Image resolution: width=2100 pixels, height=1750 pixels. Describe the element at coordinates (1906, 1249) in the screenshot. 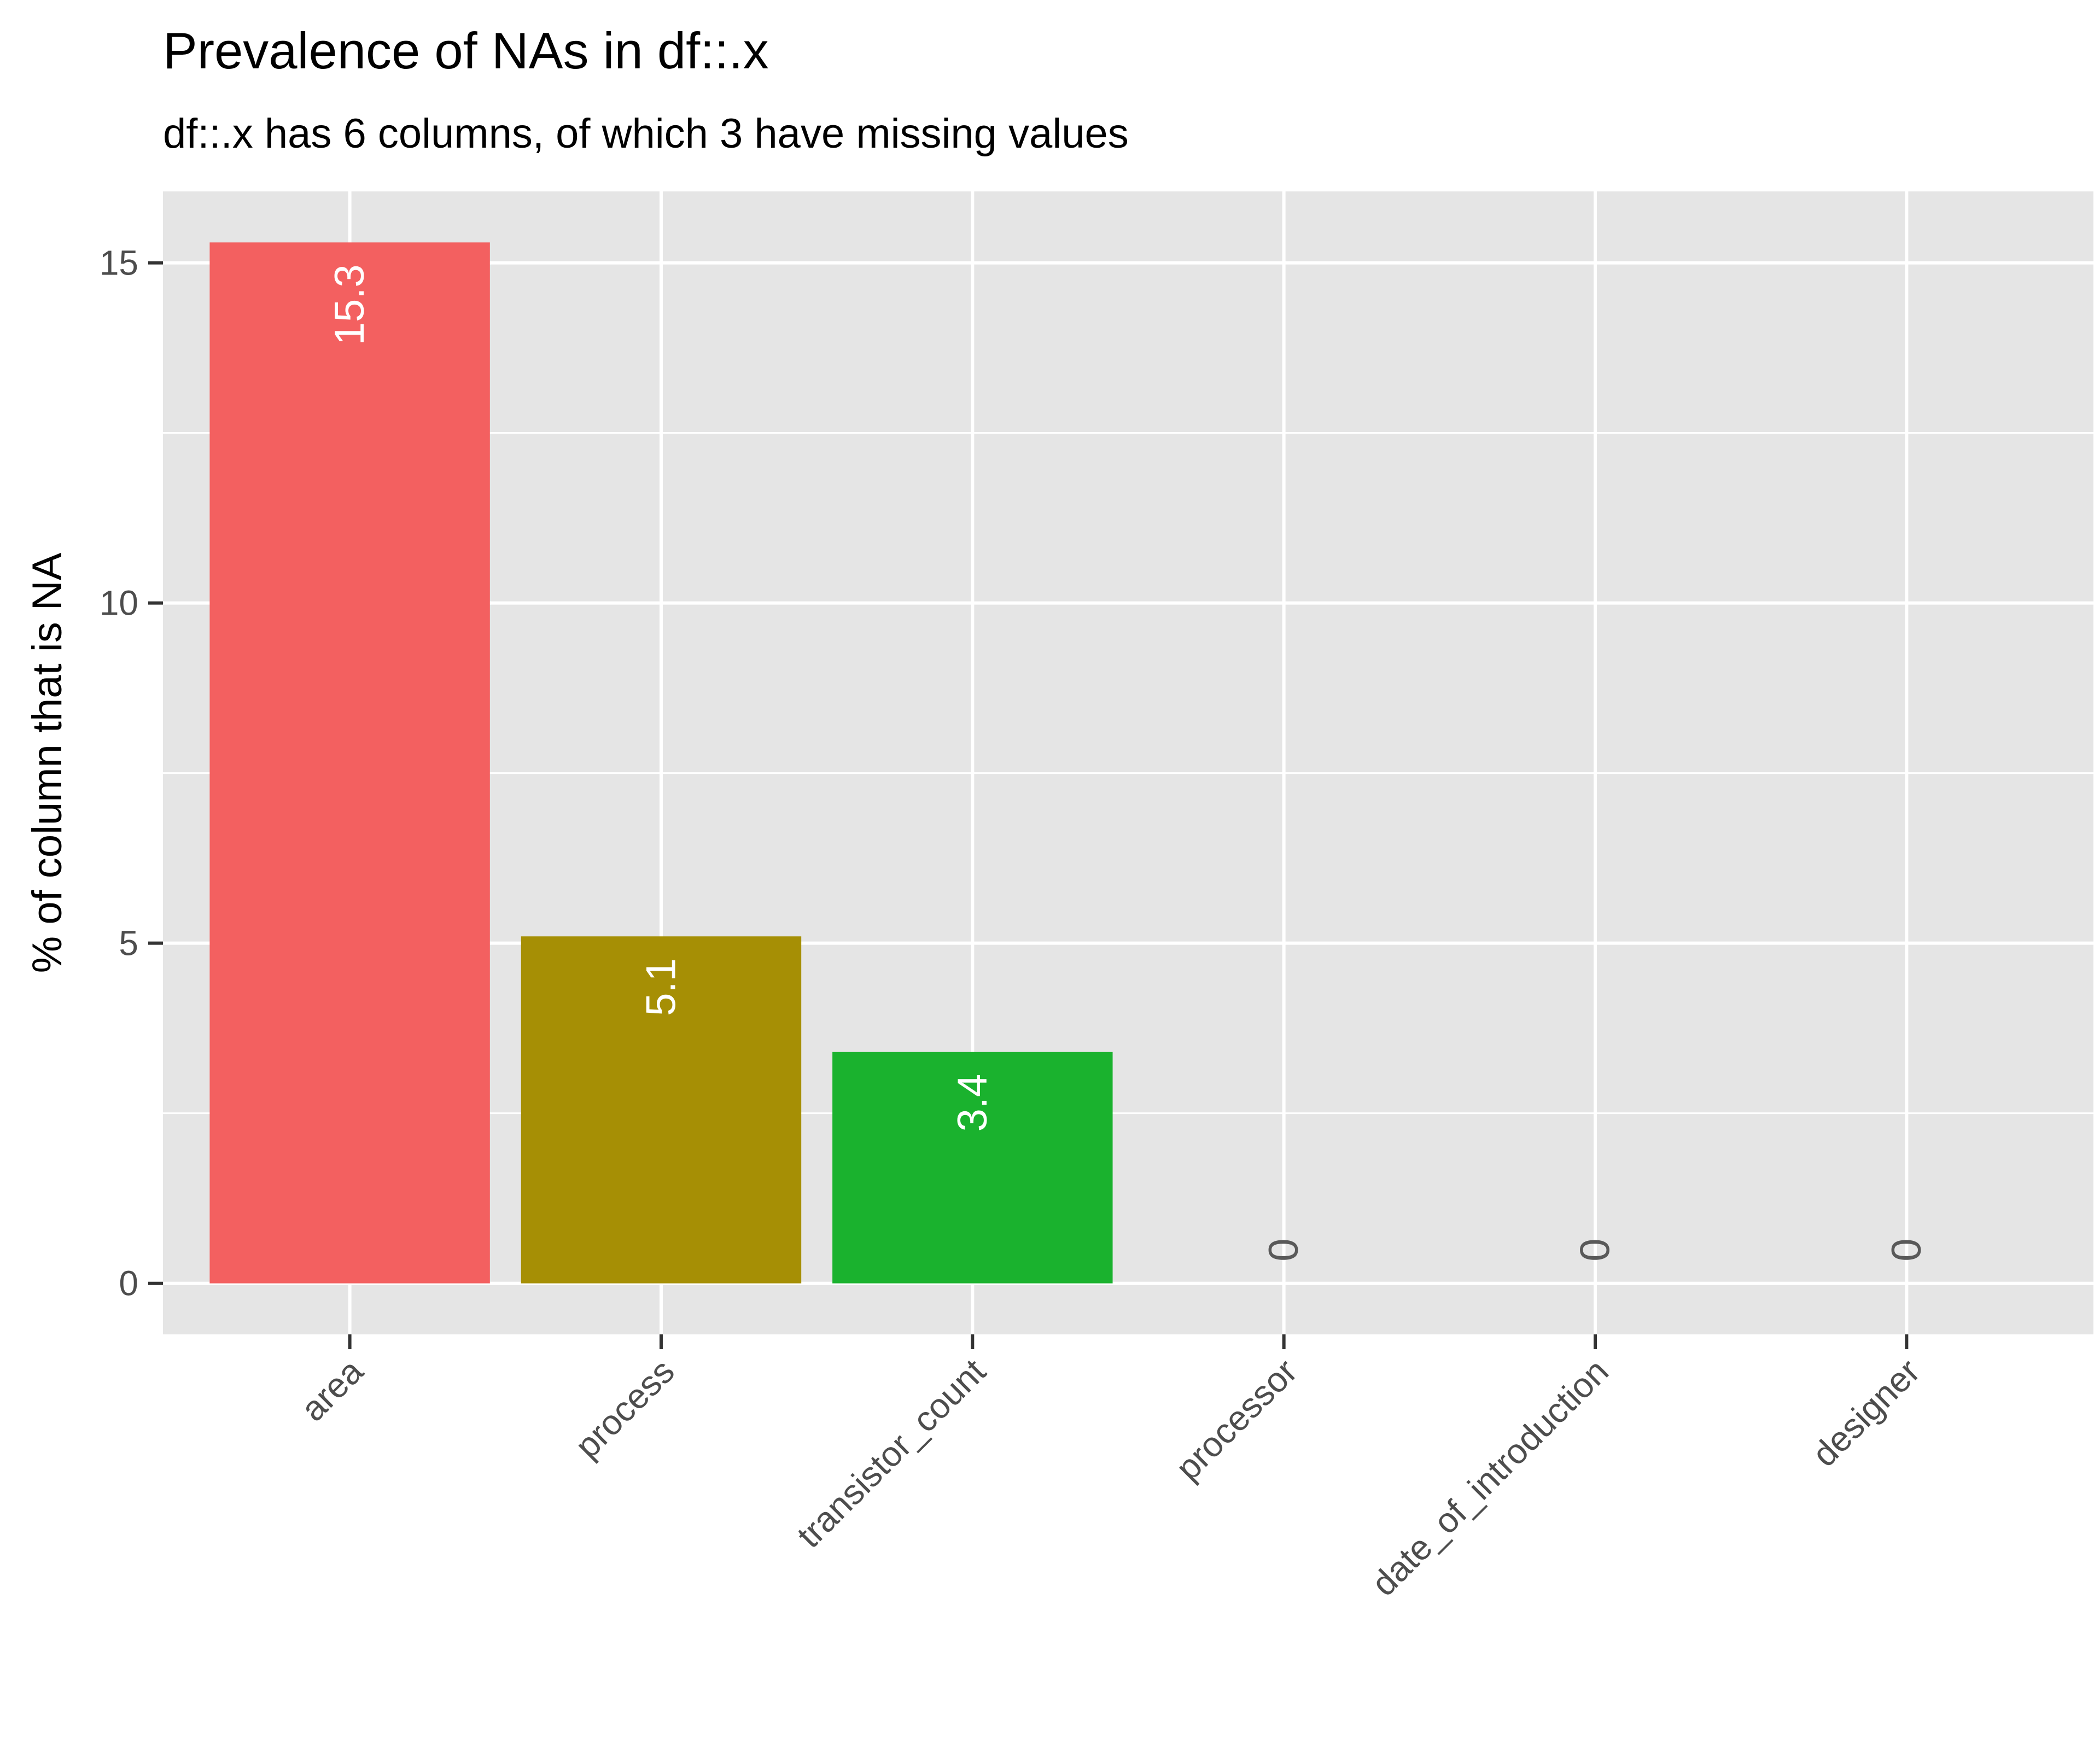

I see `bar-label-designer: 0` at that location.